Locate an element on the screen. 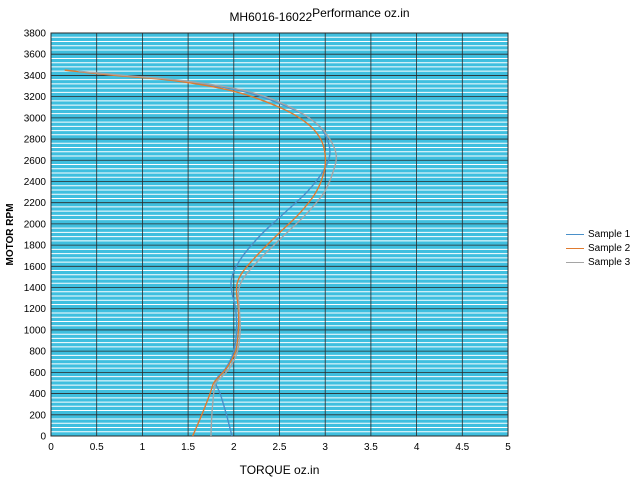  y-tick-label: 1600 is located at coordinates (35, 267).